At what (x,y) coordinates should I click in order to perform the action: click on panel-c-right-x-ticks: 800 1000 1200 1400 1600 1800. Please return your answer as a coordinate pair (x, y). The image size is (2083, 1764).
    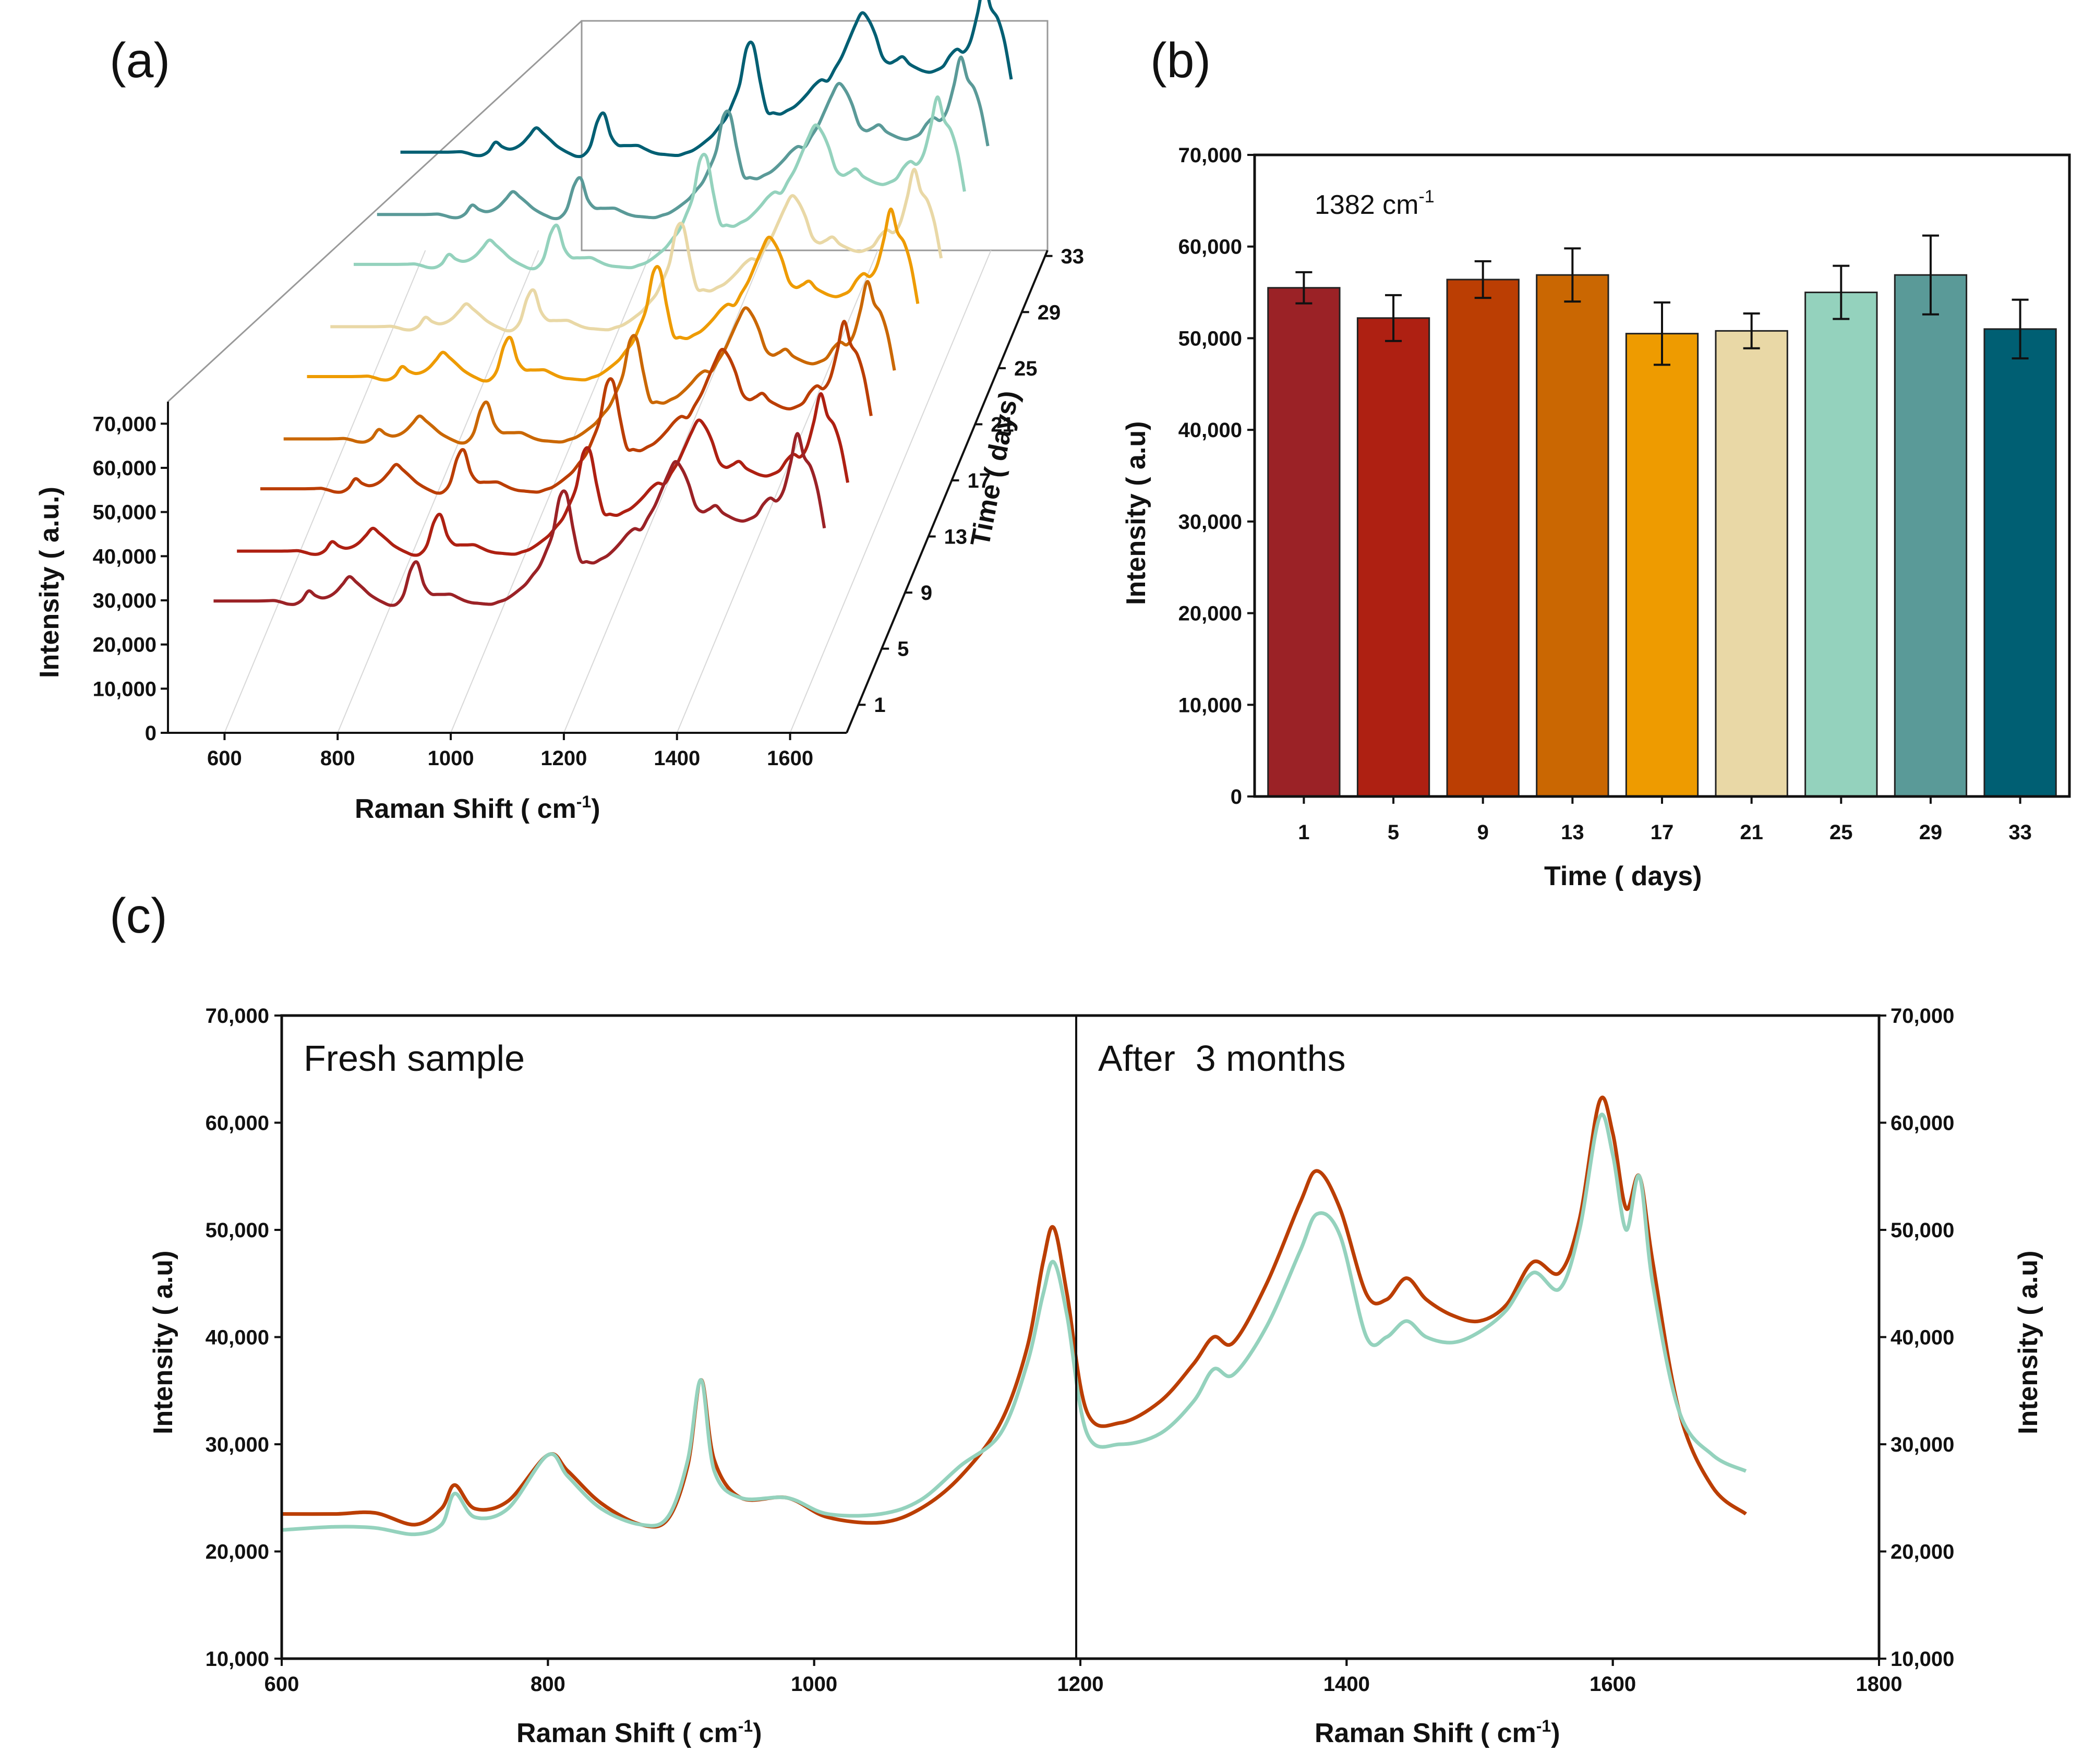
    Looking at the image, I should click on (1217, 1677).